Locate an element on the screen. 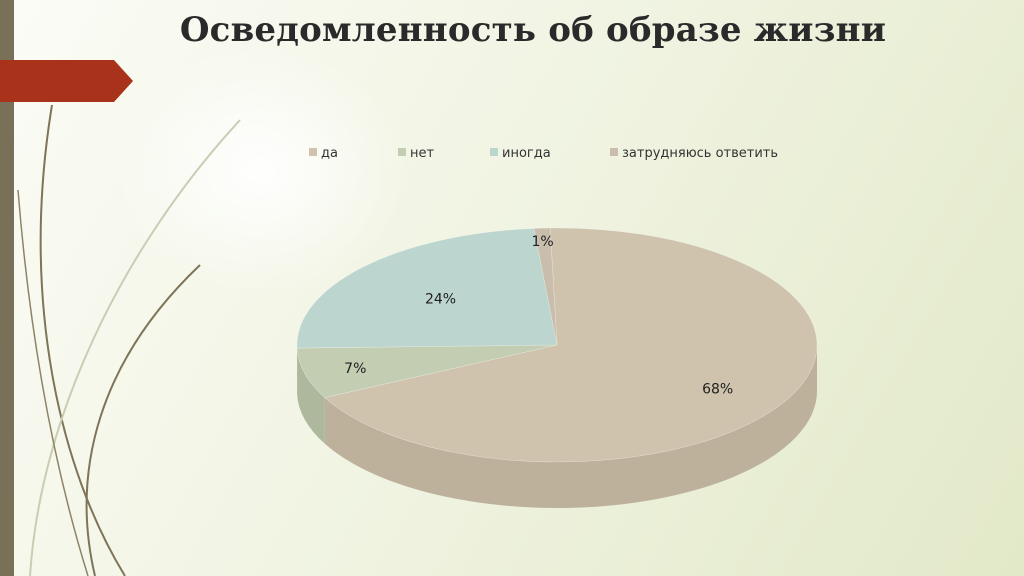 This screenshot has width=1024, height=576. legend-label-да: да is located at coordinates (329, 153).